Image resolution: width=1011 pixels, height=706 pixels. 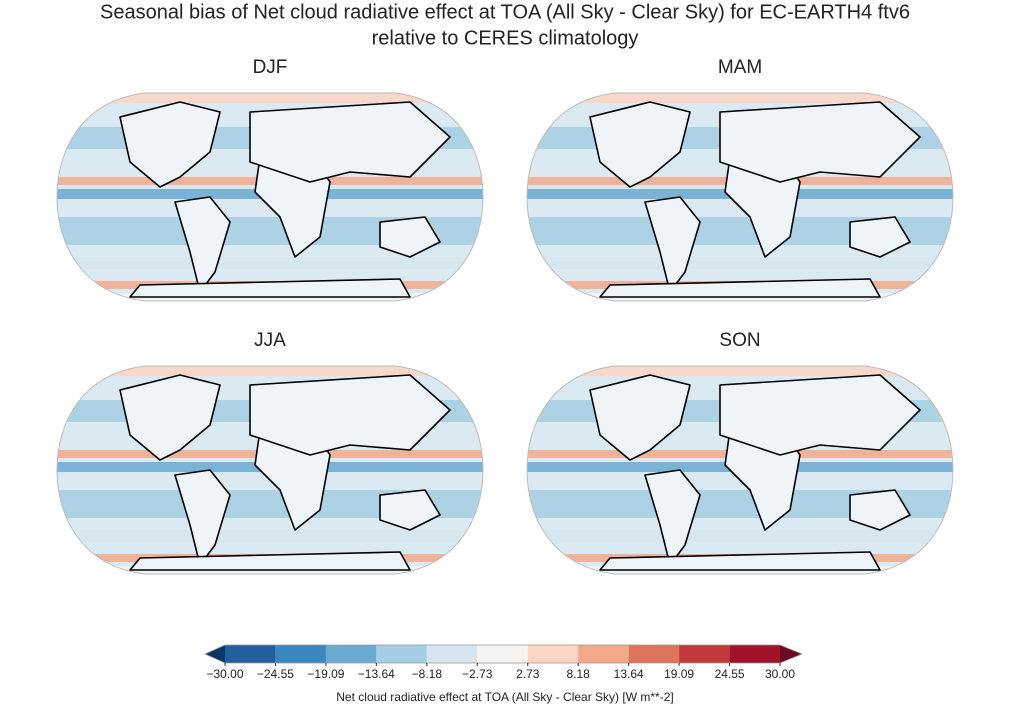 I want to click on panel-title: JJA, so click(x=270, y=340).